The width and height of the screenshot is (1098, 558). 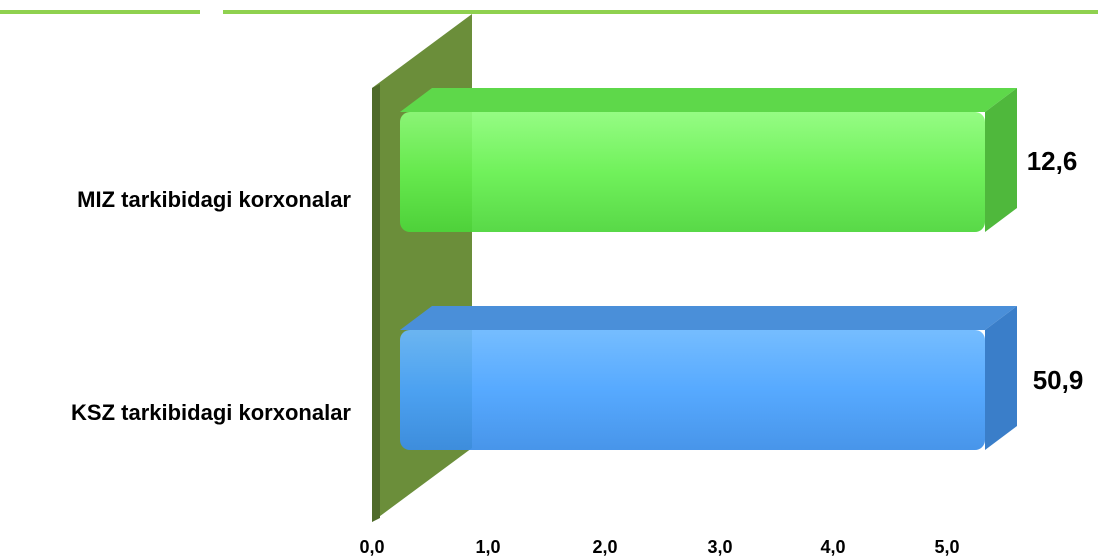 I want to click on x-tick-0: 0,0, so click(x=371, y=547).